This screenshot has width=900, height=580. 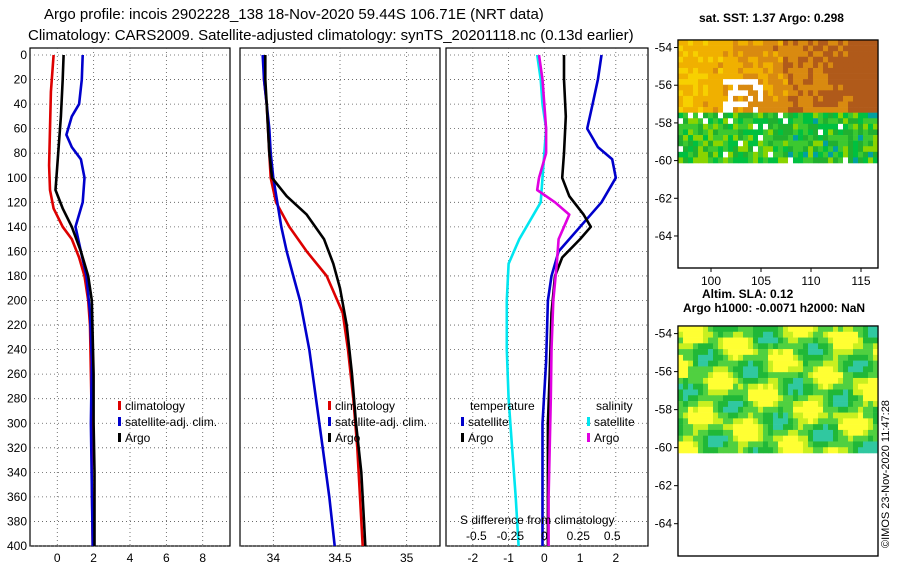 What do you see at coordinates (17, 399) in the screenshot?
I see `y-tick-label: 280` at bounding box center [17, 399].